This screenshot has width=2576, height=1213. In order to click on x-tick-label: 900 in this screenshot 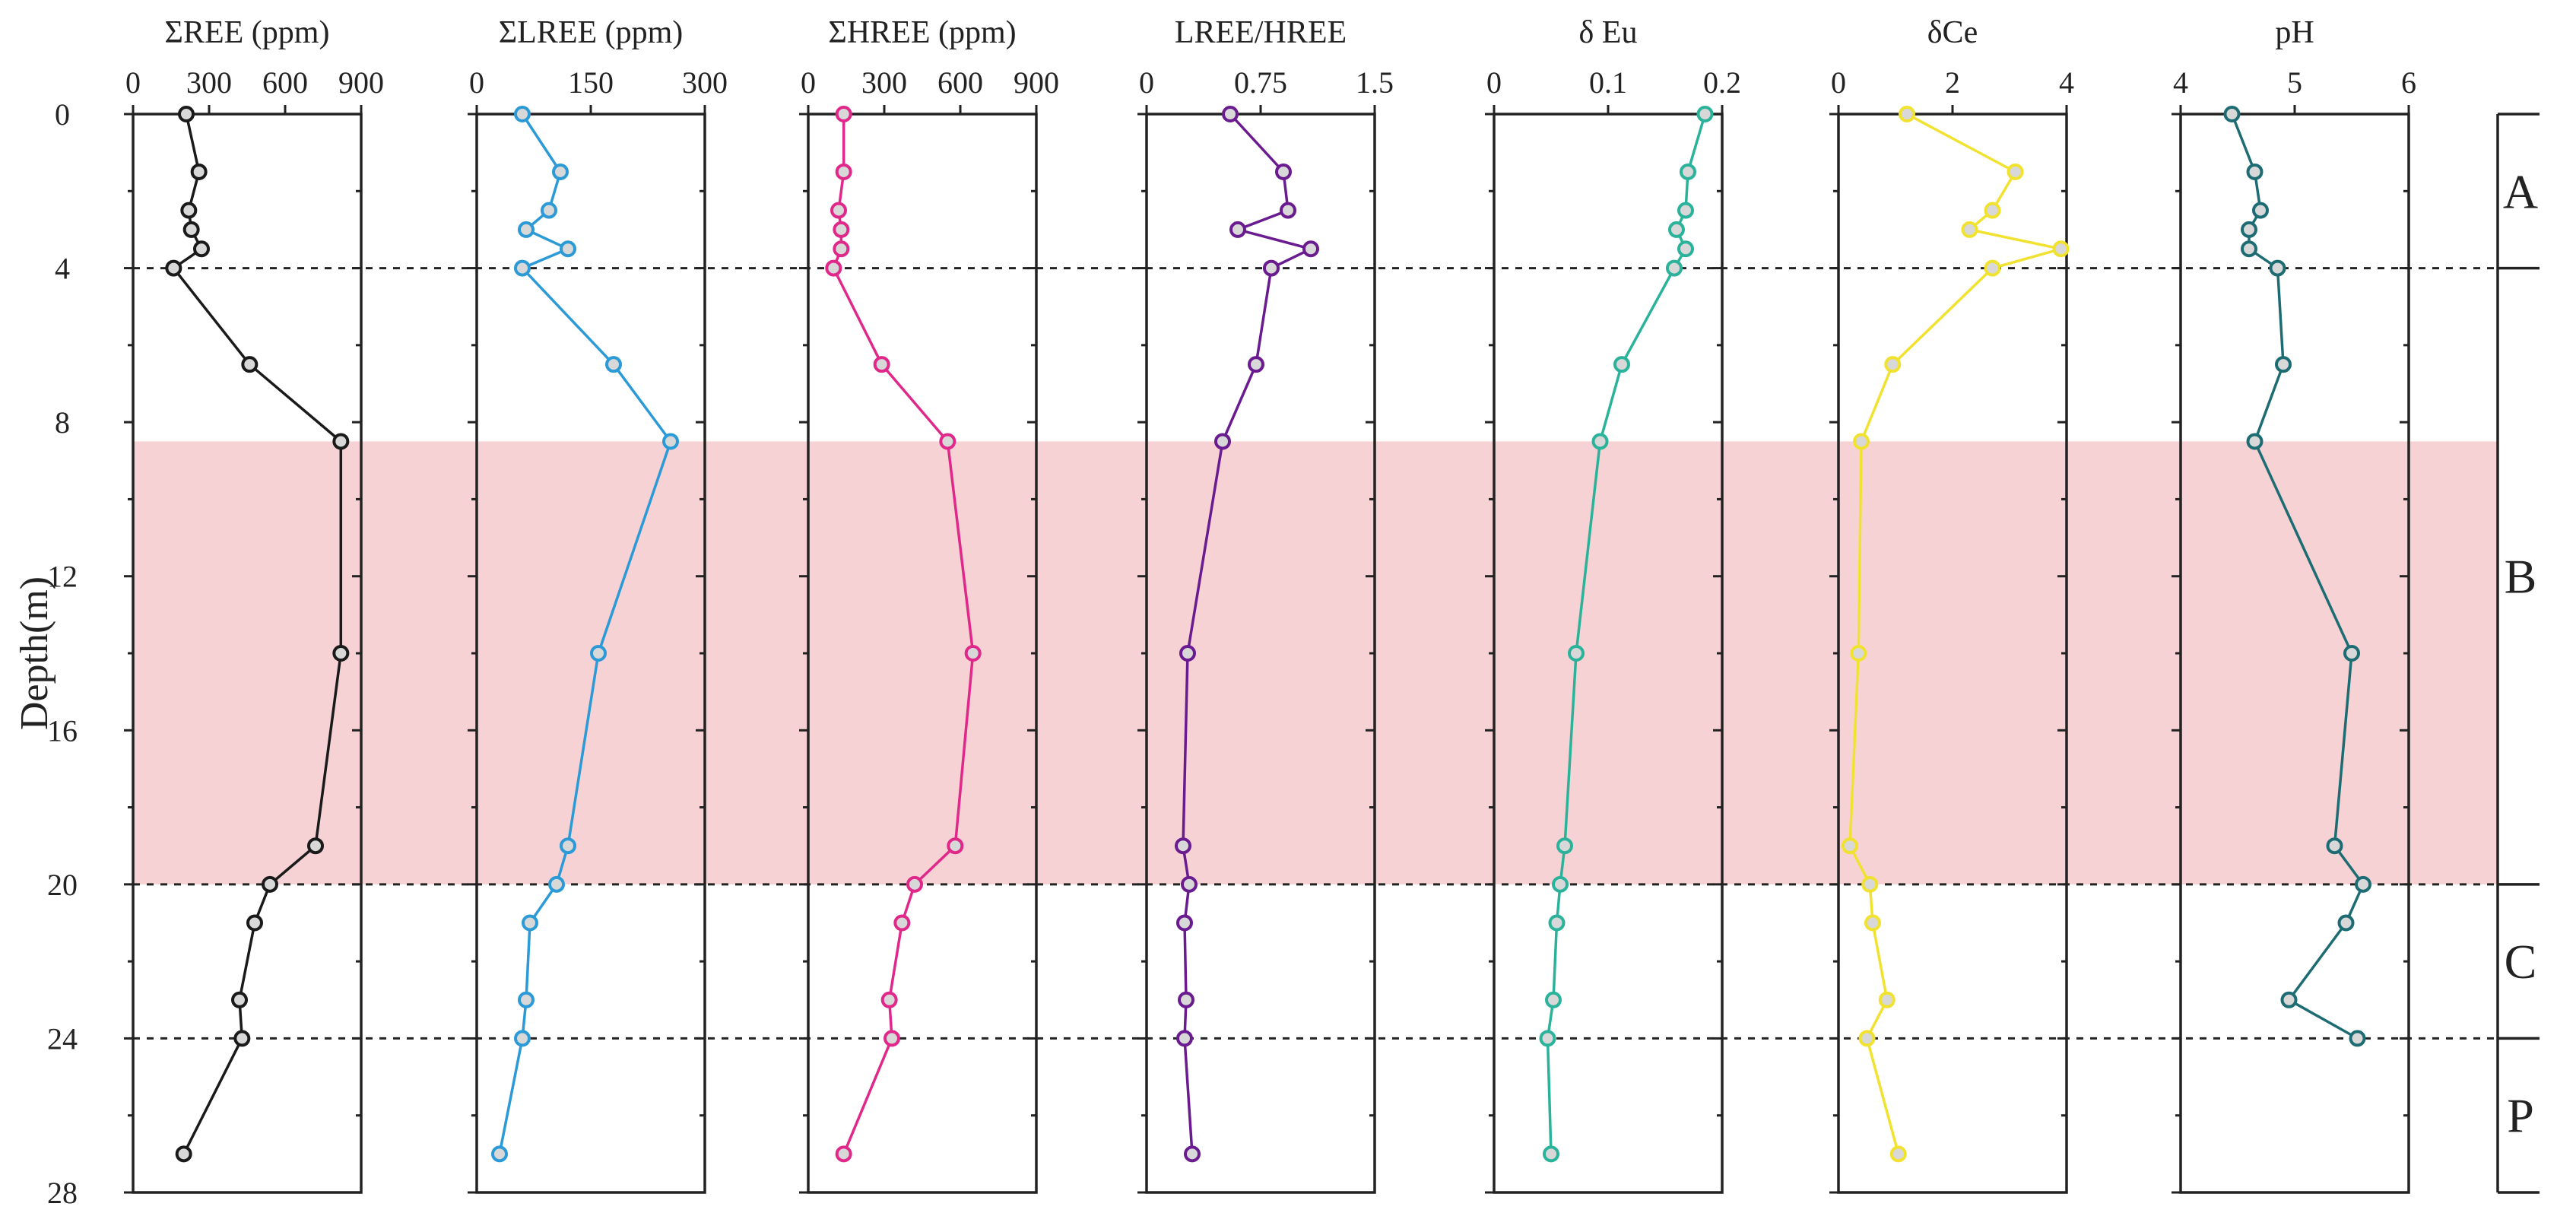, I will do `click(361, 82)`.